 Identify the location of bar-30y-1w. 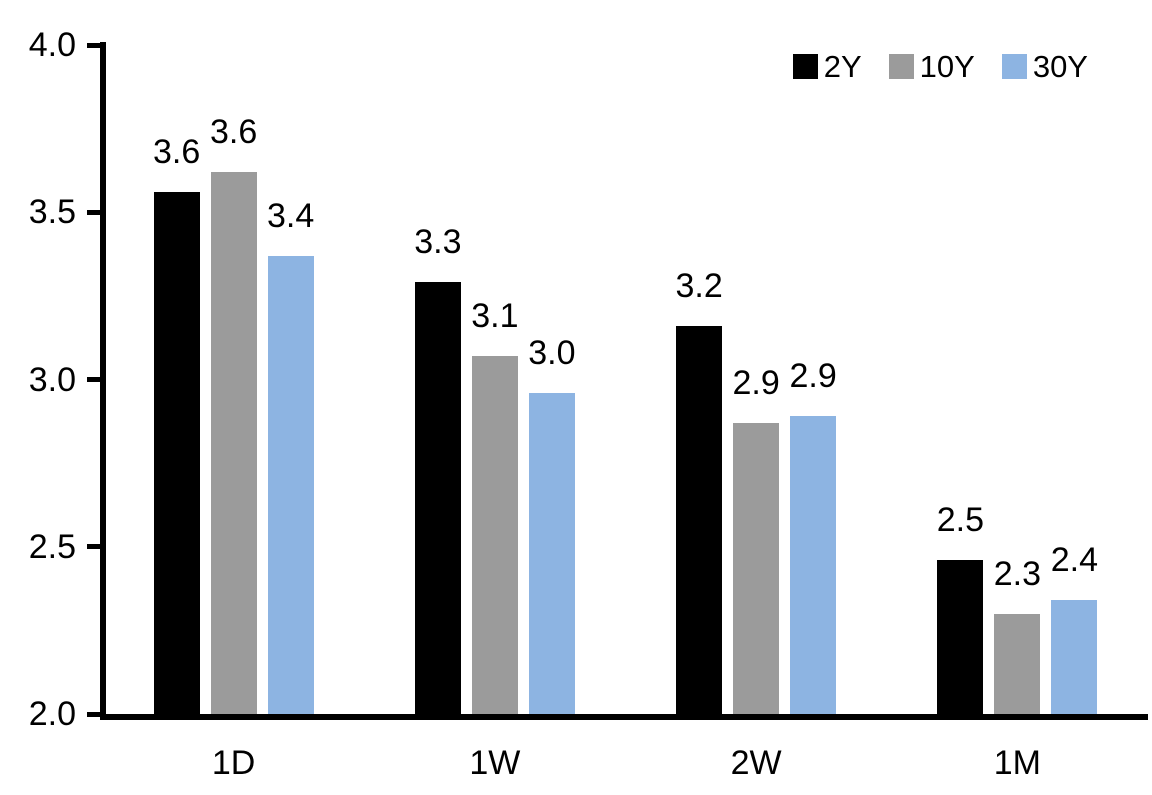
(551, 553).